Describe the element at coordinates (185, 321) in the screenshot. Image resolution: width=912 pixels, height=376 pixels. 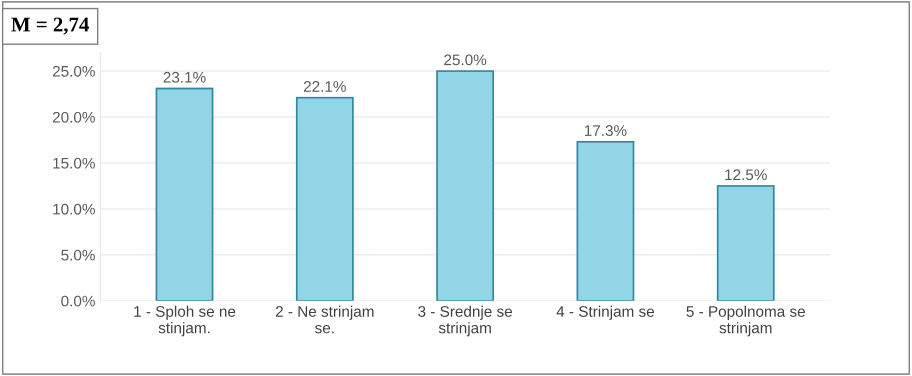
I see `x-tick-label: 1 - Sploh se ne stinjam.` at that location.